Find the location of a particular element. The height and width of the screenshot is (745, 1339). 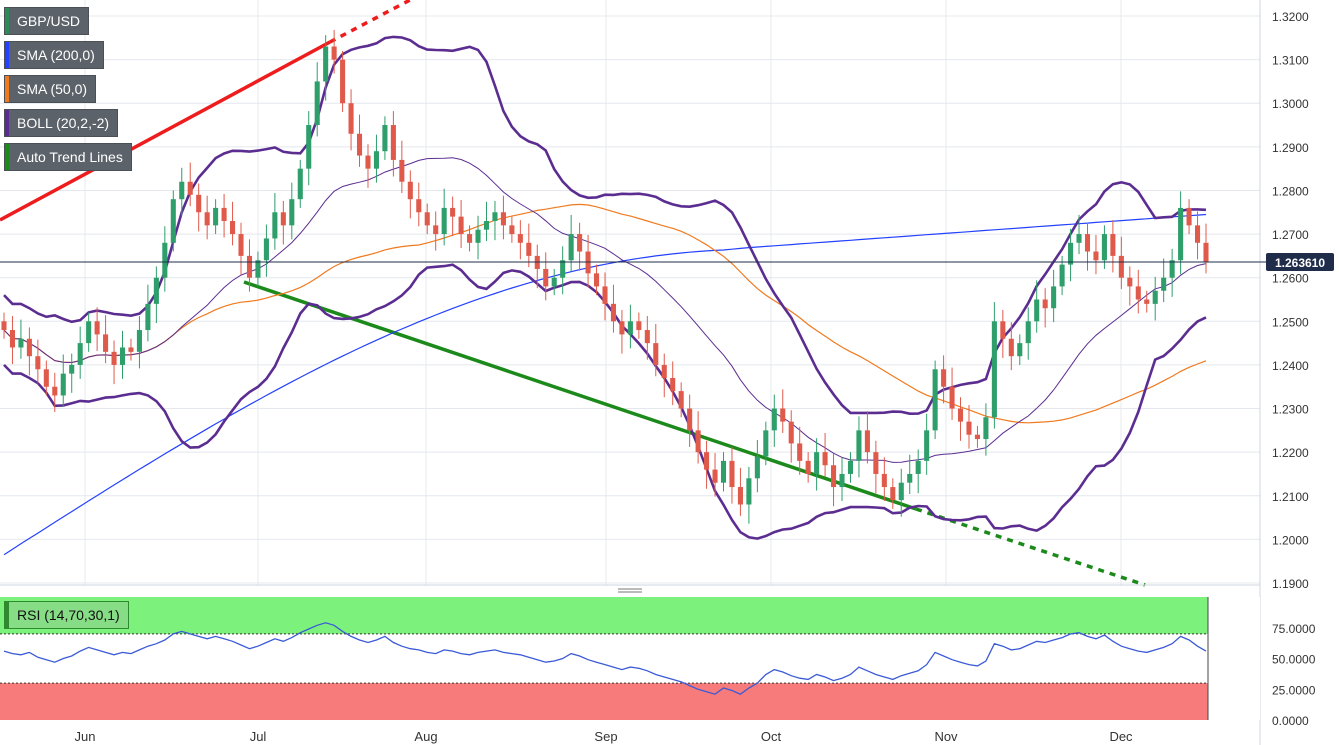

y-tick-label: 1.1900 is located at coordinates (1290, 584).